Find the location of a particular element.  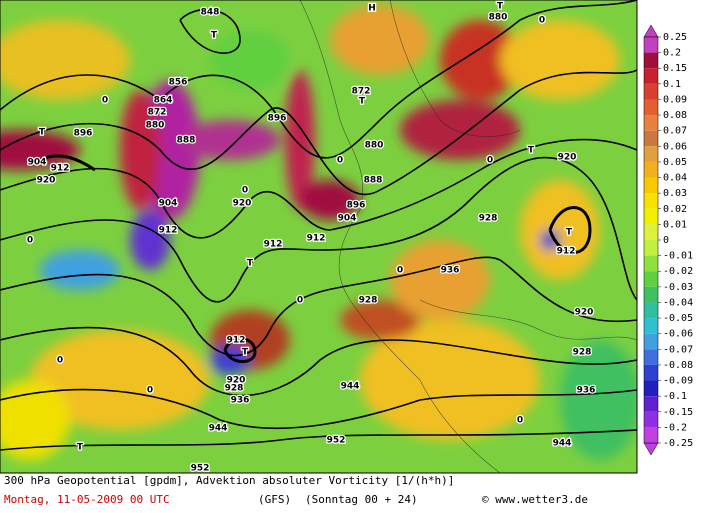

colorbar-tick-label: 0 is located at coordinates (666, 240).